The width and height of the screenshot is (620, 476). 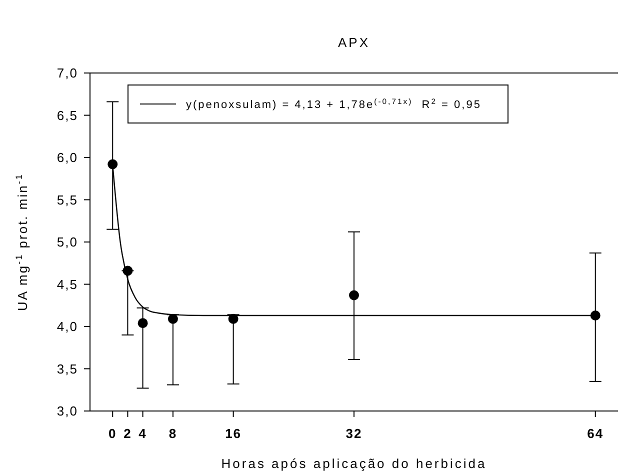 What do you see at coordinates (354, 463) in the screenshot?
I see `x-axis-title: Horas após aplicação do herbicida` at bounding box center [354, 463].